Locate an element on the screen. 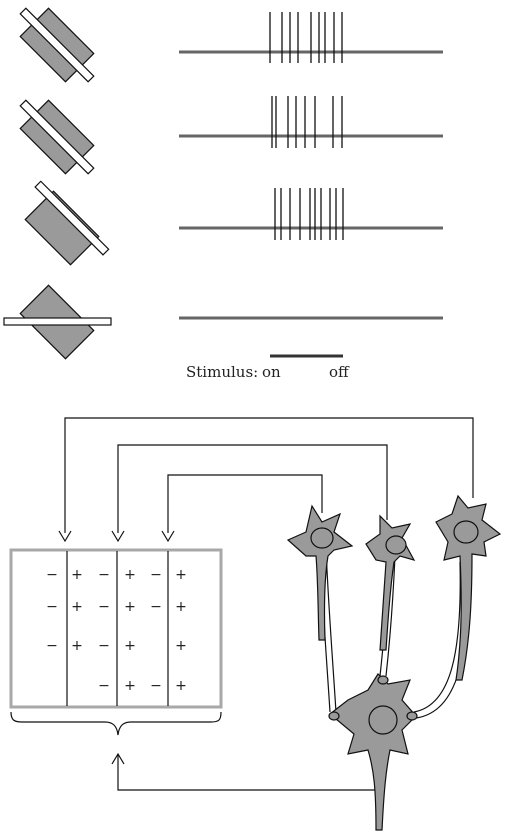 The height and width of the screenshot is (835, 513). stimulus-off-label: off is located at coordinates (339, 372).